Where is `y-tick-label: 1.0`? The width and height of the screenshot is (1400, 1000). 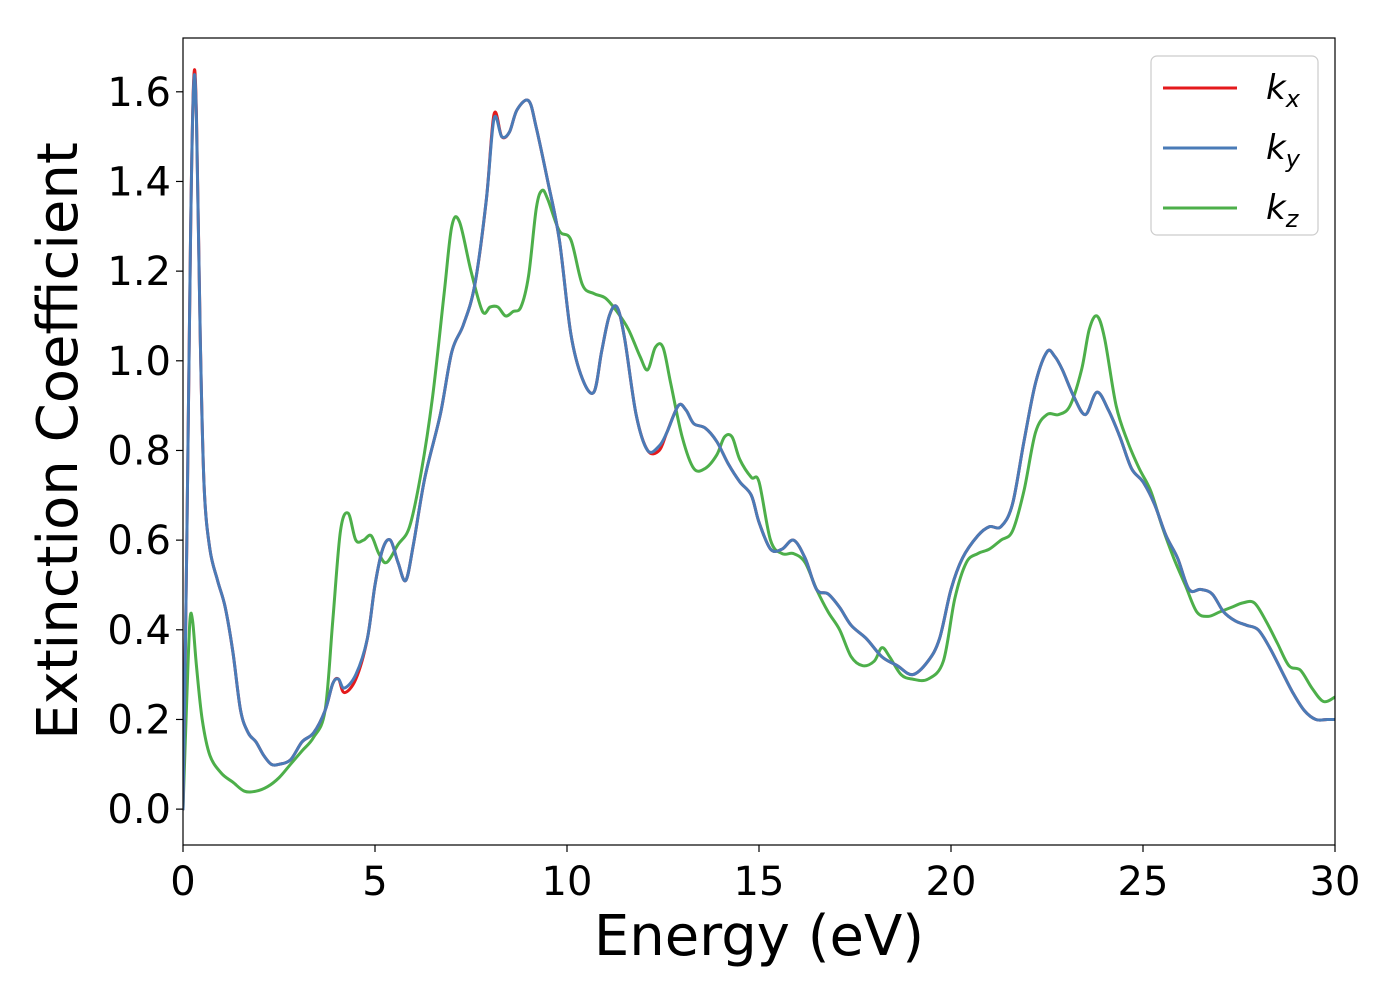
y-tick-label: 1.0 is located at coordinates (139, 362).